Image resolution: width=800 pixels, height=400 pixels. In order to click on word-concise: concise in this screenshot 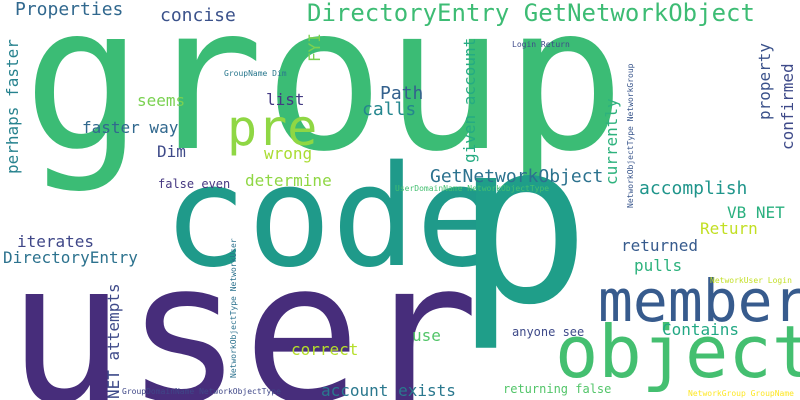, I will do `click(198, 15)`.